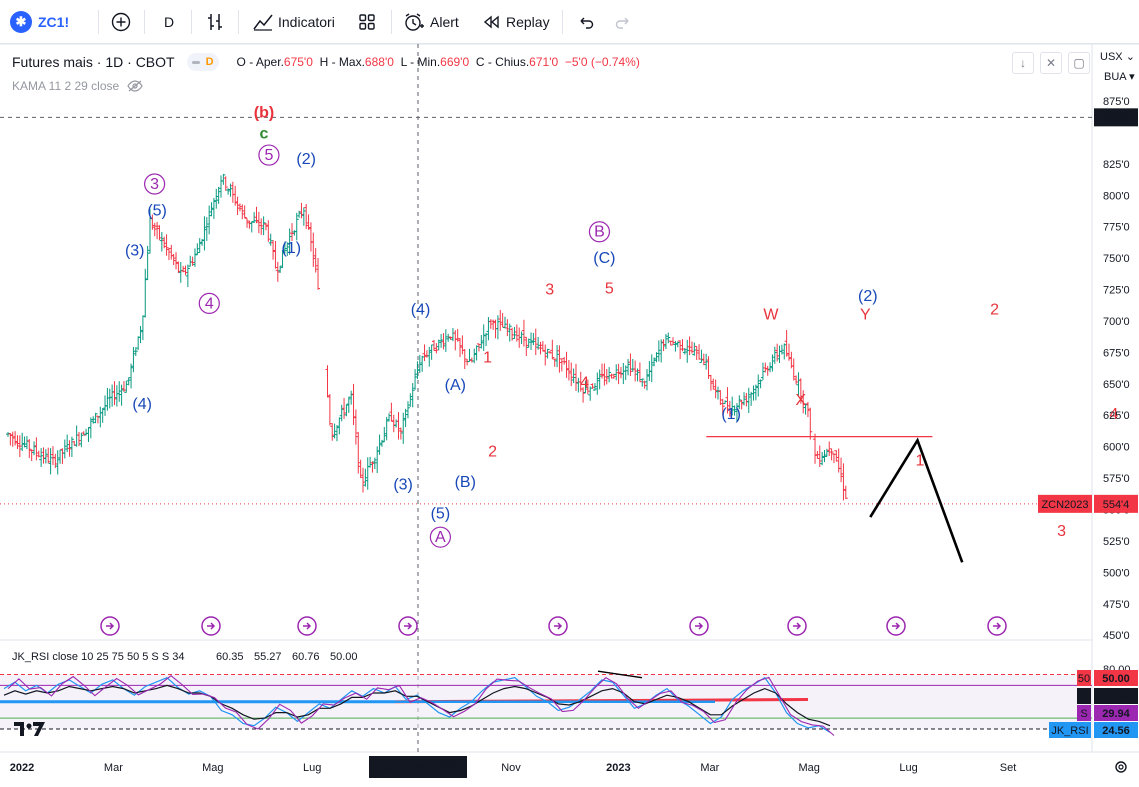 The height and width of the screenshot is (787, 1139). What do you see at coordinates (215, 22) in the screenshot?
I see `chart-type-button` at bounding box center [215, 22].